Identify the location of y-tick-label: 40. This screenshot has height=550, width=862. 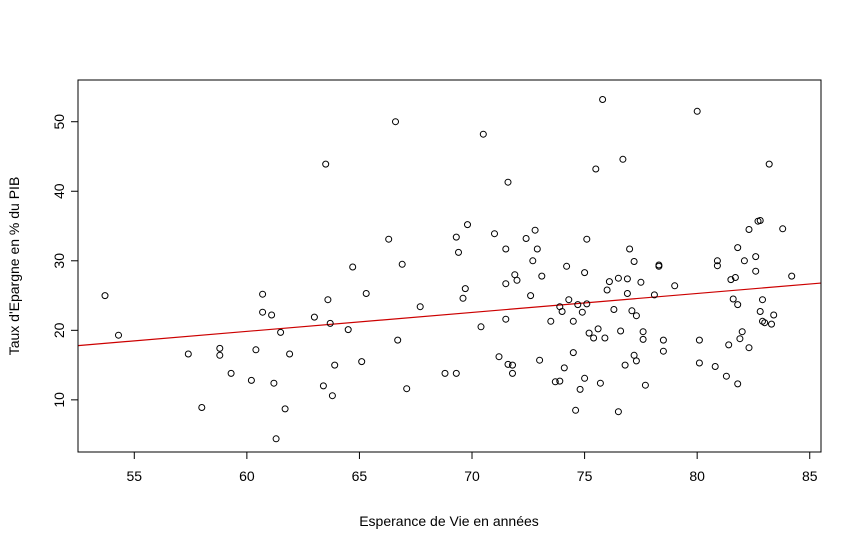
(59, 191).